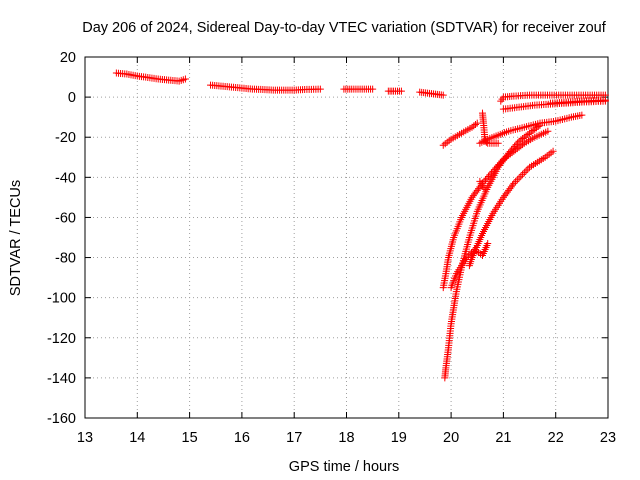 The image size is (640, 480). I want to click on x-tick-label: 16, so click(242, 438).